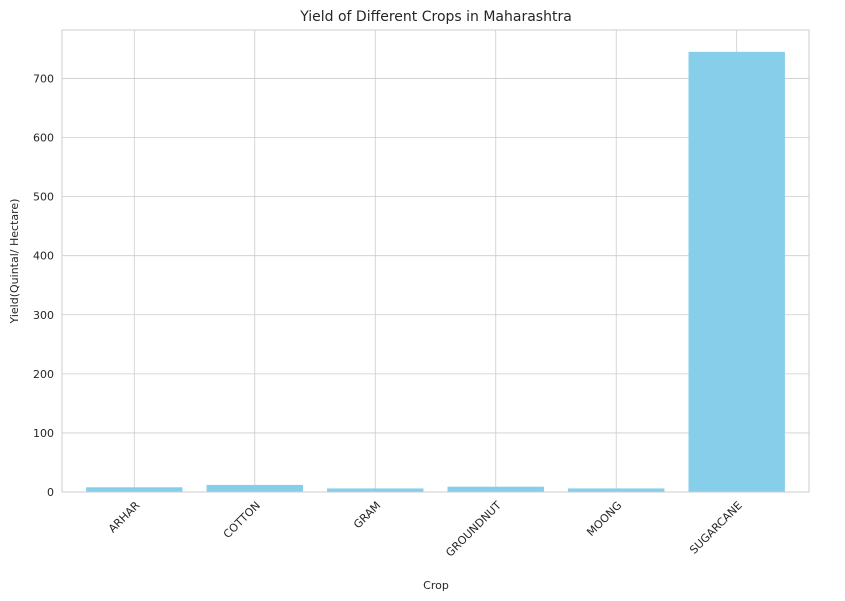  I want to click on x-tick-label: GRAM, so click(367, 515).